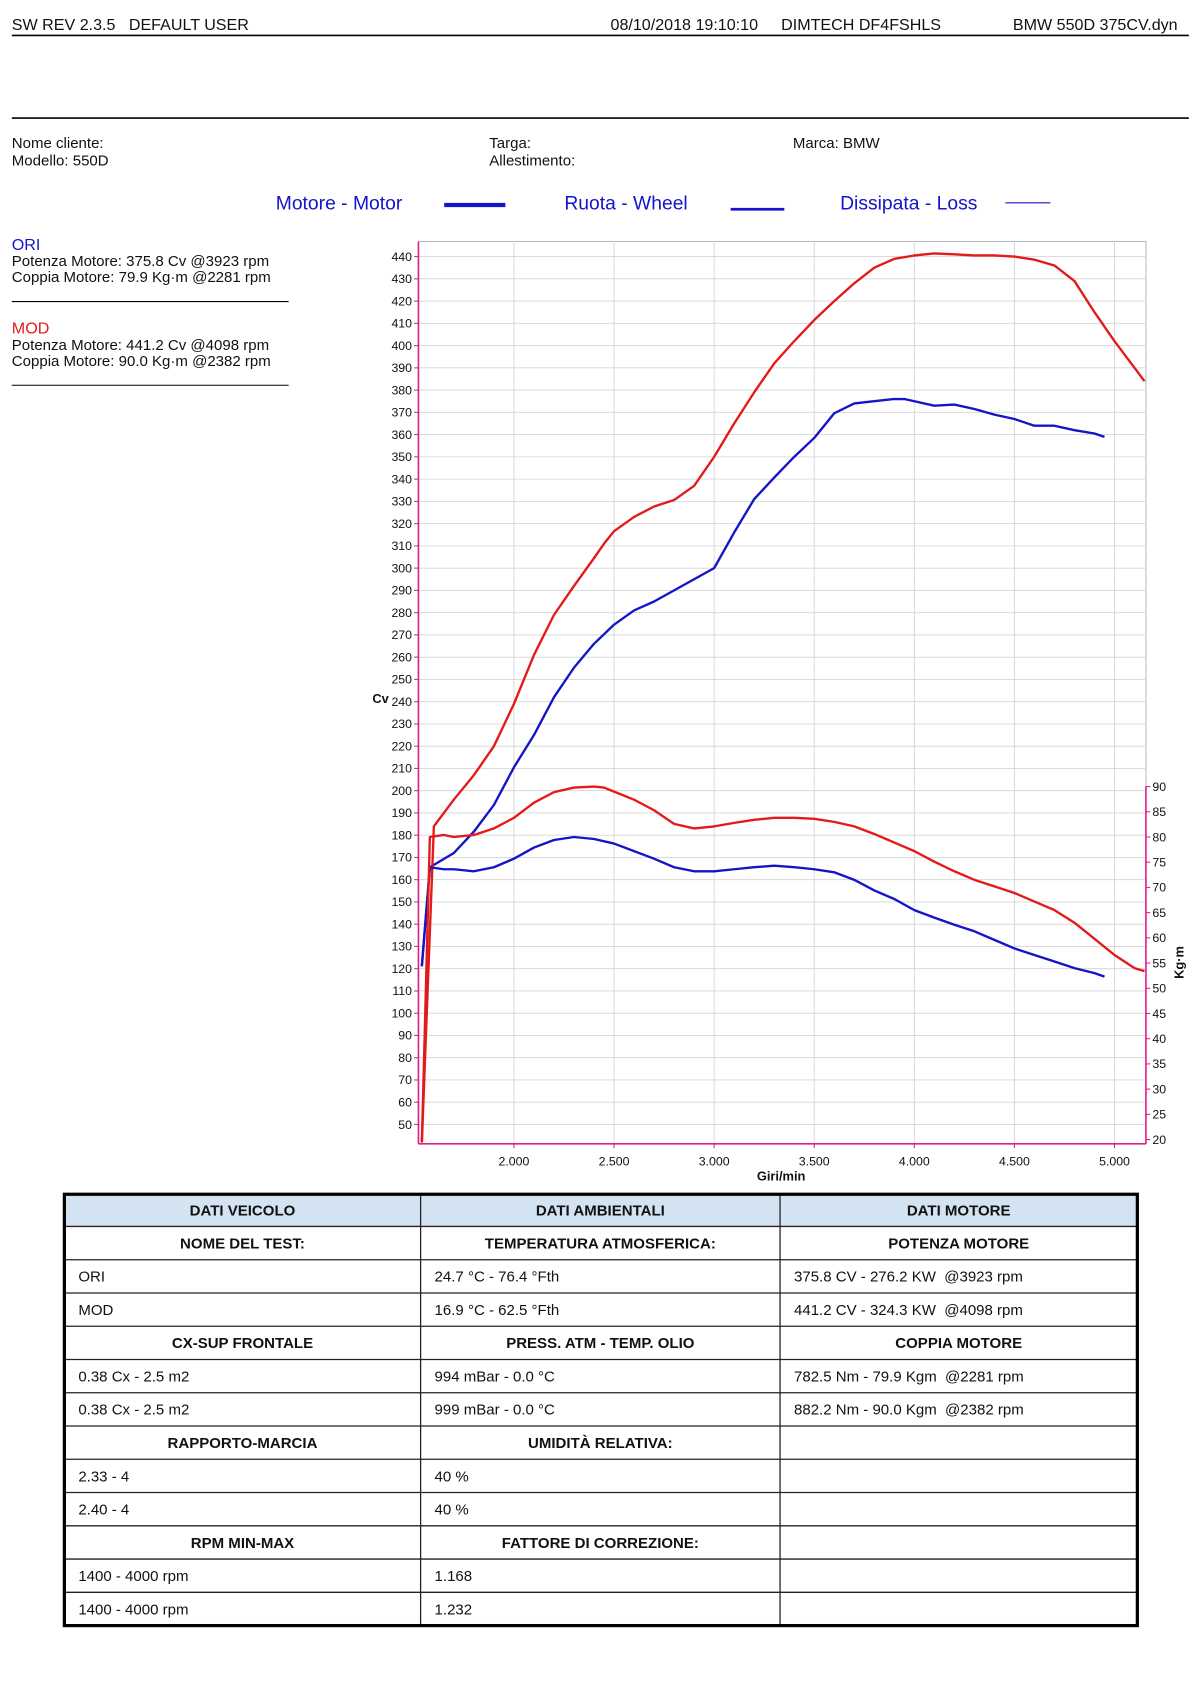 The width and height of the screenshot is (1191, 1684). Describe the element at coordinates (1159, 837) in the screenshot. I see `y2-tick-label: 80` at that location.